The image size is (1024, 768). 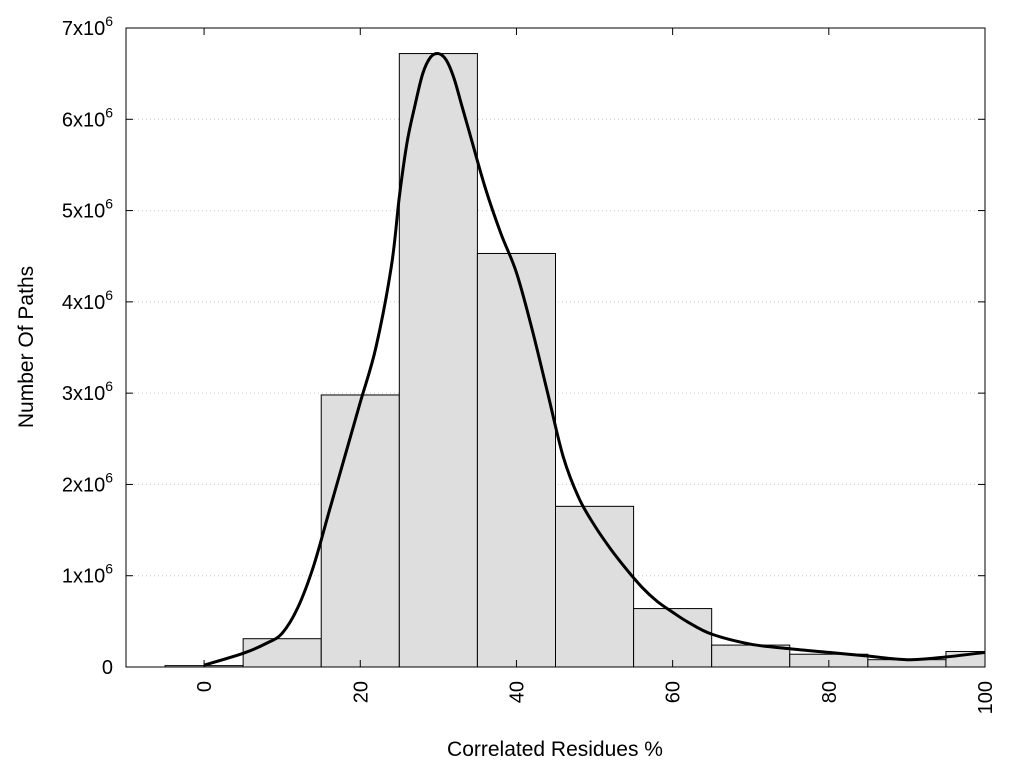 I want to click on y-tick-label: 4x10⁶, so click(x=87, y=300).